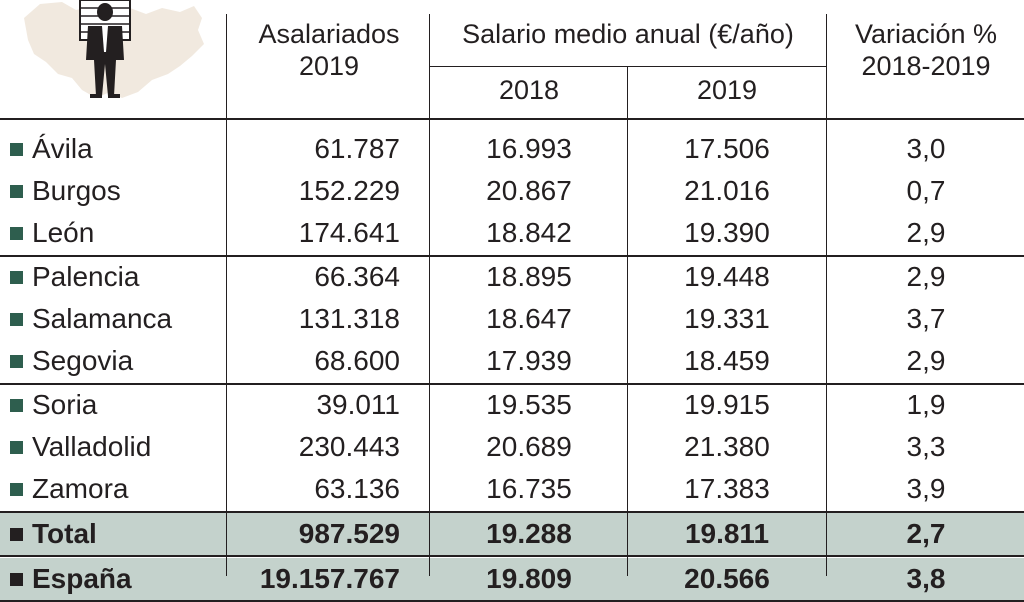 The height and width of the screenshot is (602, 1024). Describe the element at coordinates (329, 578) in the screenshot. I see `cell-asalariados: 19.157.767` at that location.